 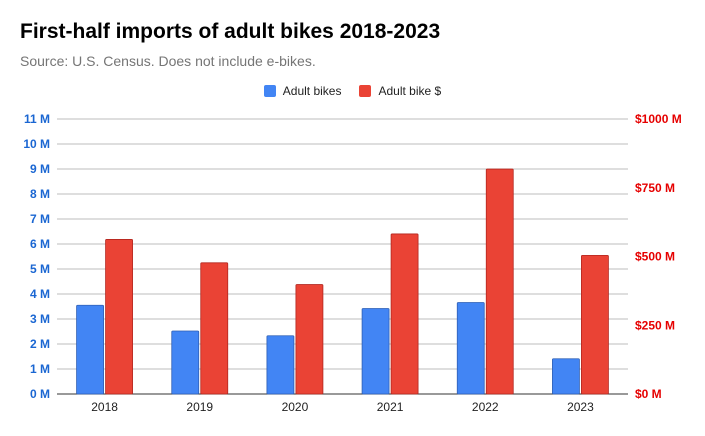 I want to click on y-left-tick-label: 1 M, so click(x=40, y=369).